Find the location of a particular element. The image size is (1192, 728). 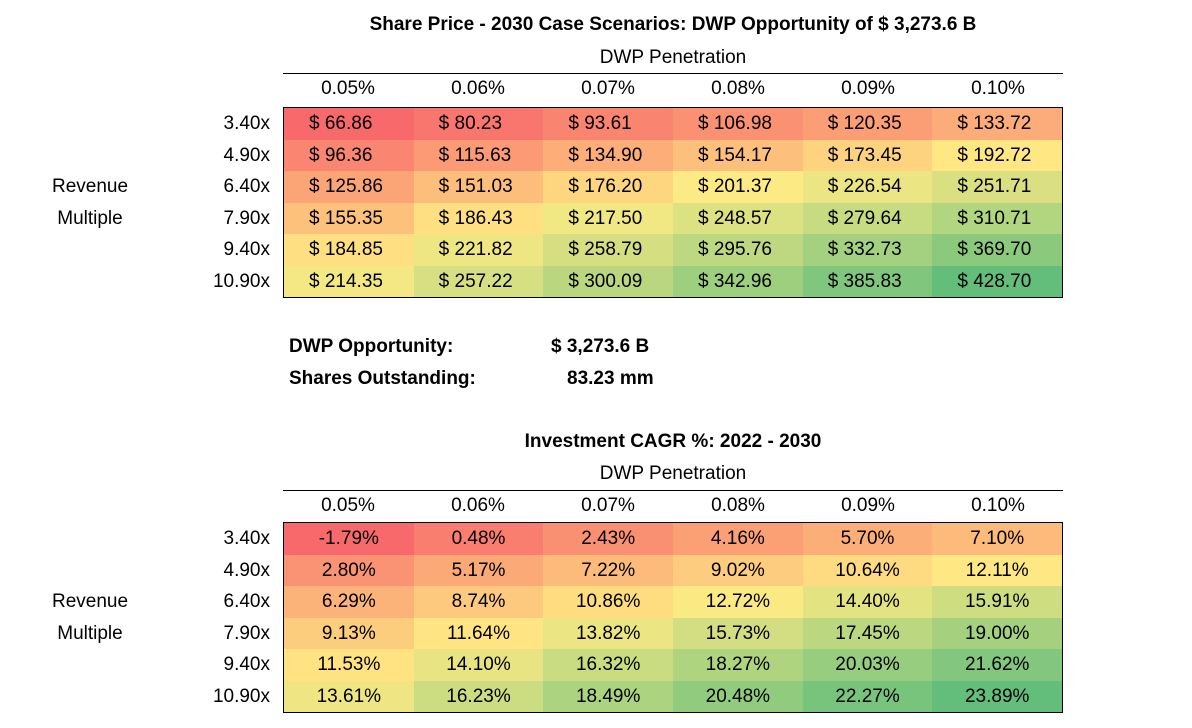

table-row: 6.29% 8.74% 10.86% 12.72% 14.40% 15.91% is located at coordinates (673, 602).